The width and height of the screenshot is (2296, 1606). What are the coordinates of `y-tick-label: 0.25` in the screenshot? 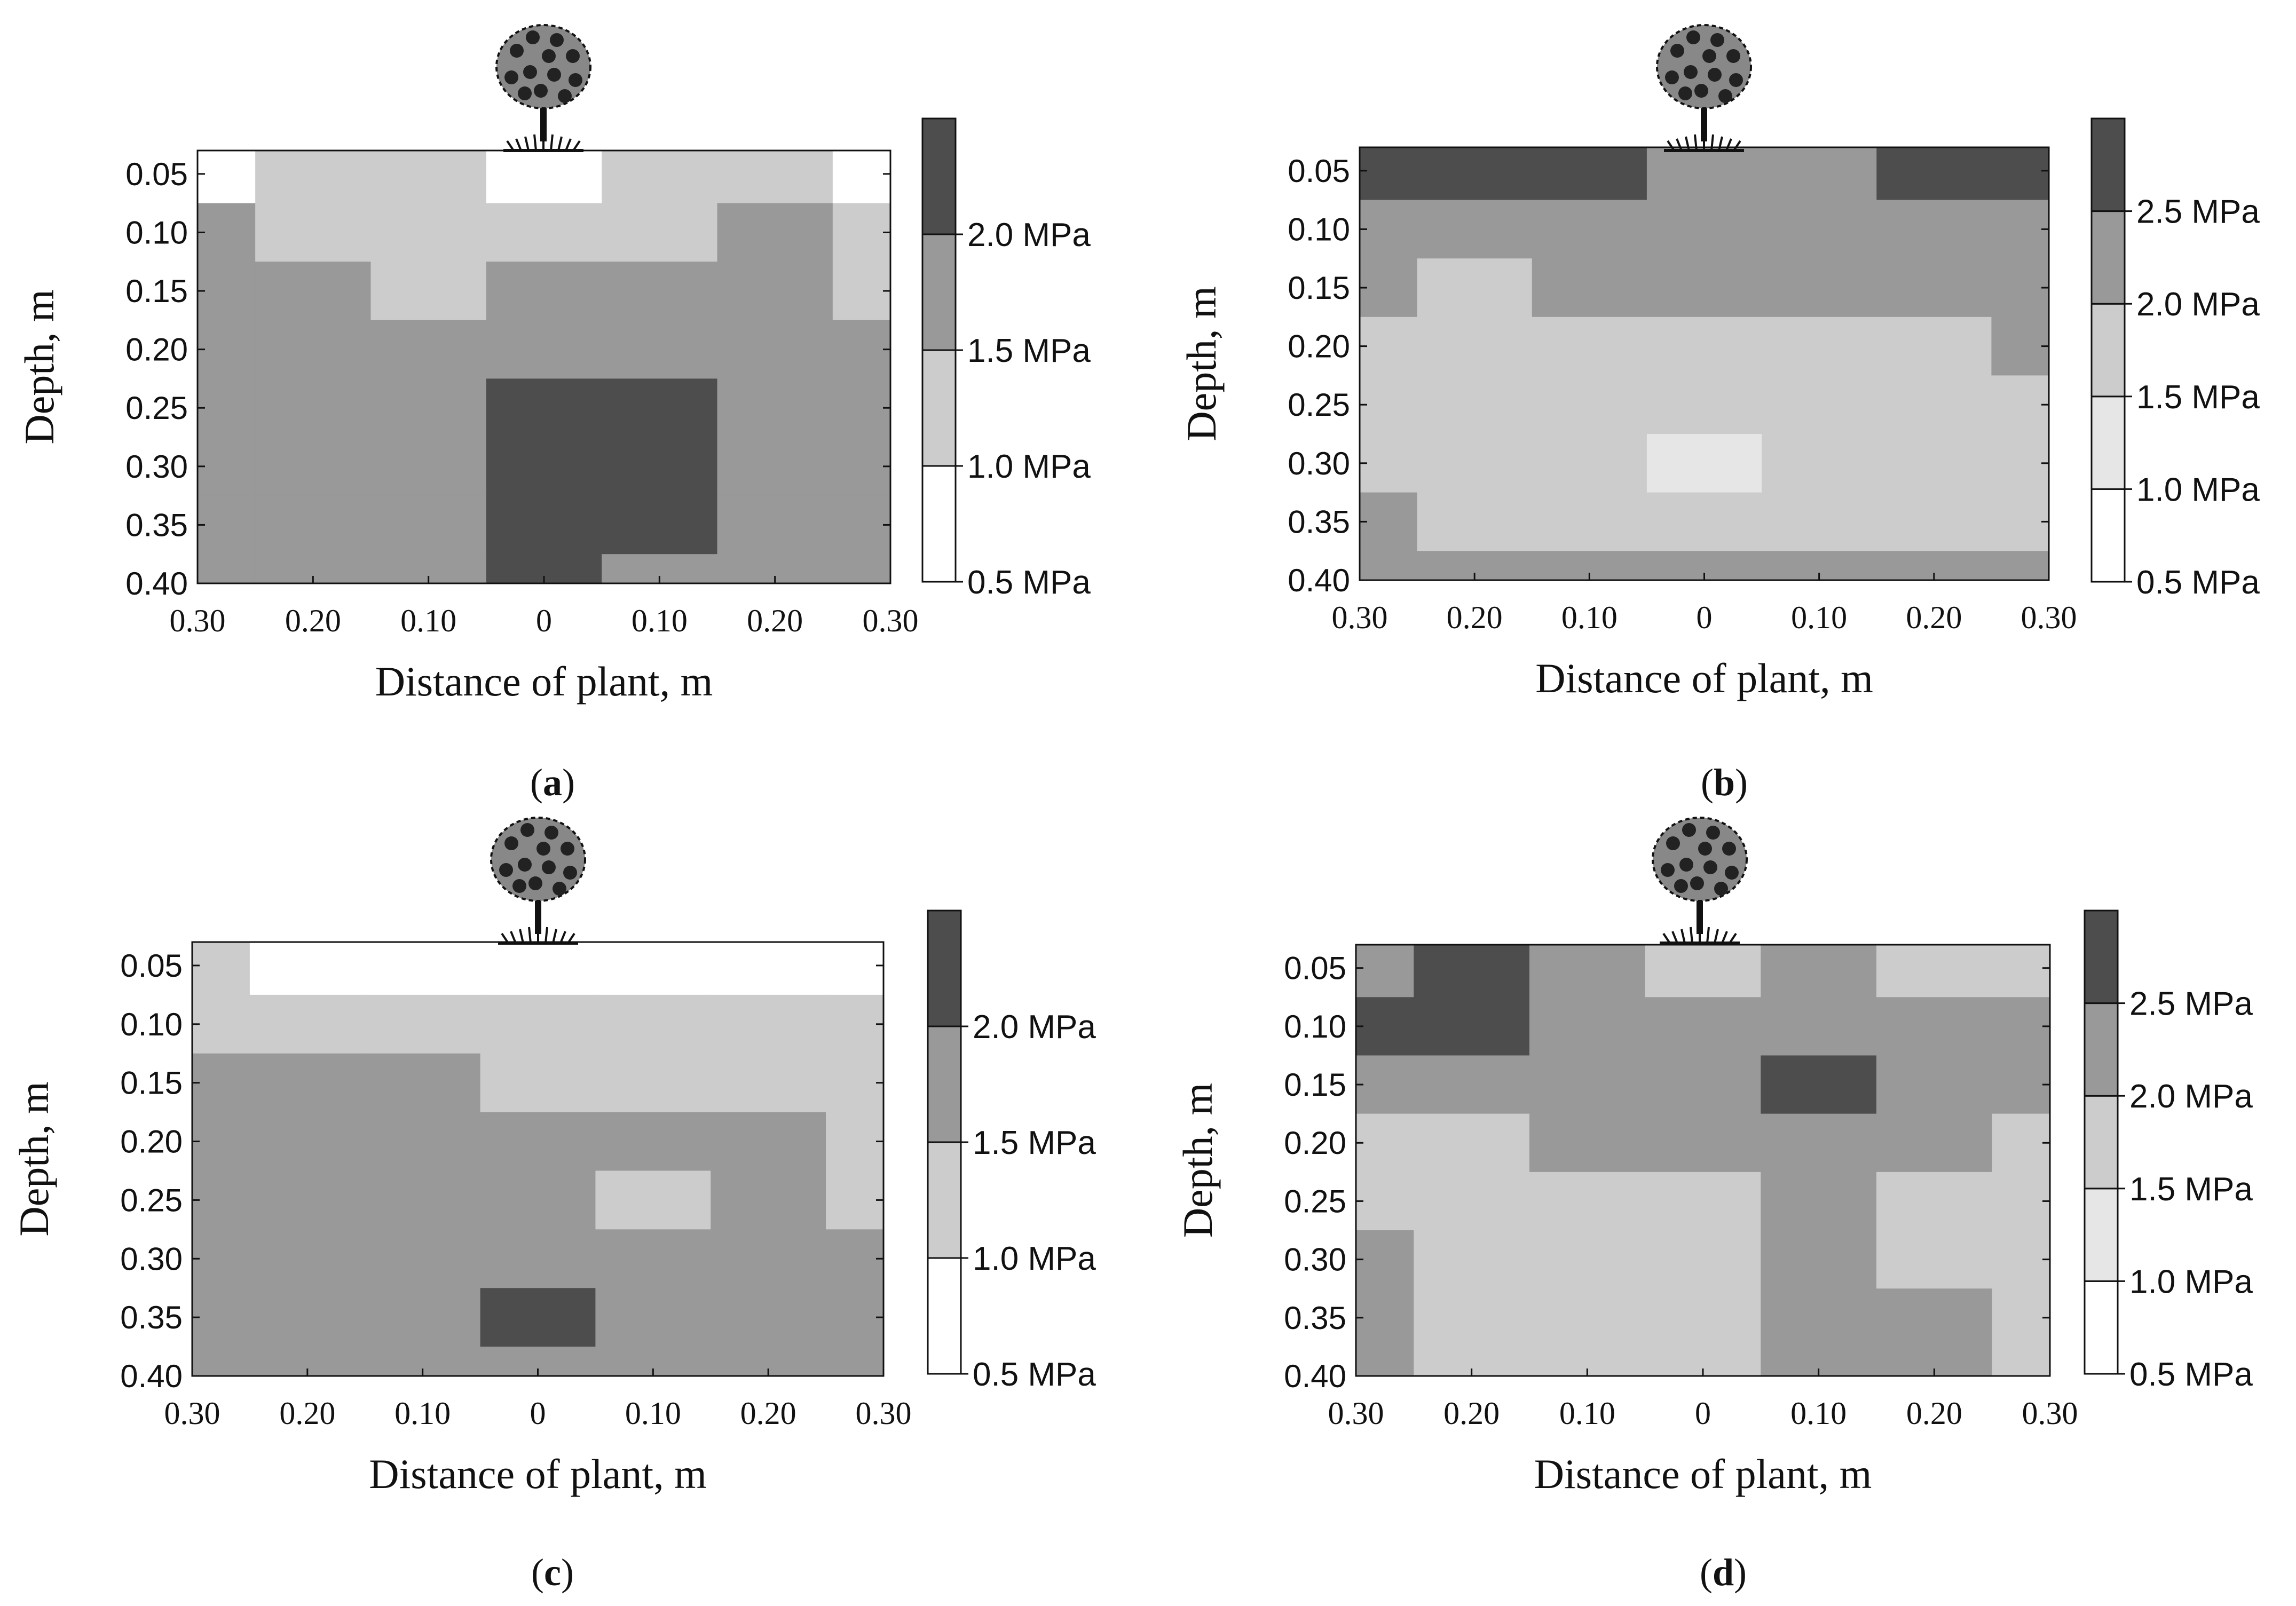 It's located at (151, 1200).